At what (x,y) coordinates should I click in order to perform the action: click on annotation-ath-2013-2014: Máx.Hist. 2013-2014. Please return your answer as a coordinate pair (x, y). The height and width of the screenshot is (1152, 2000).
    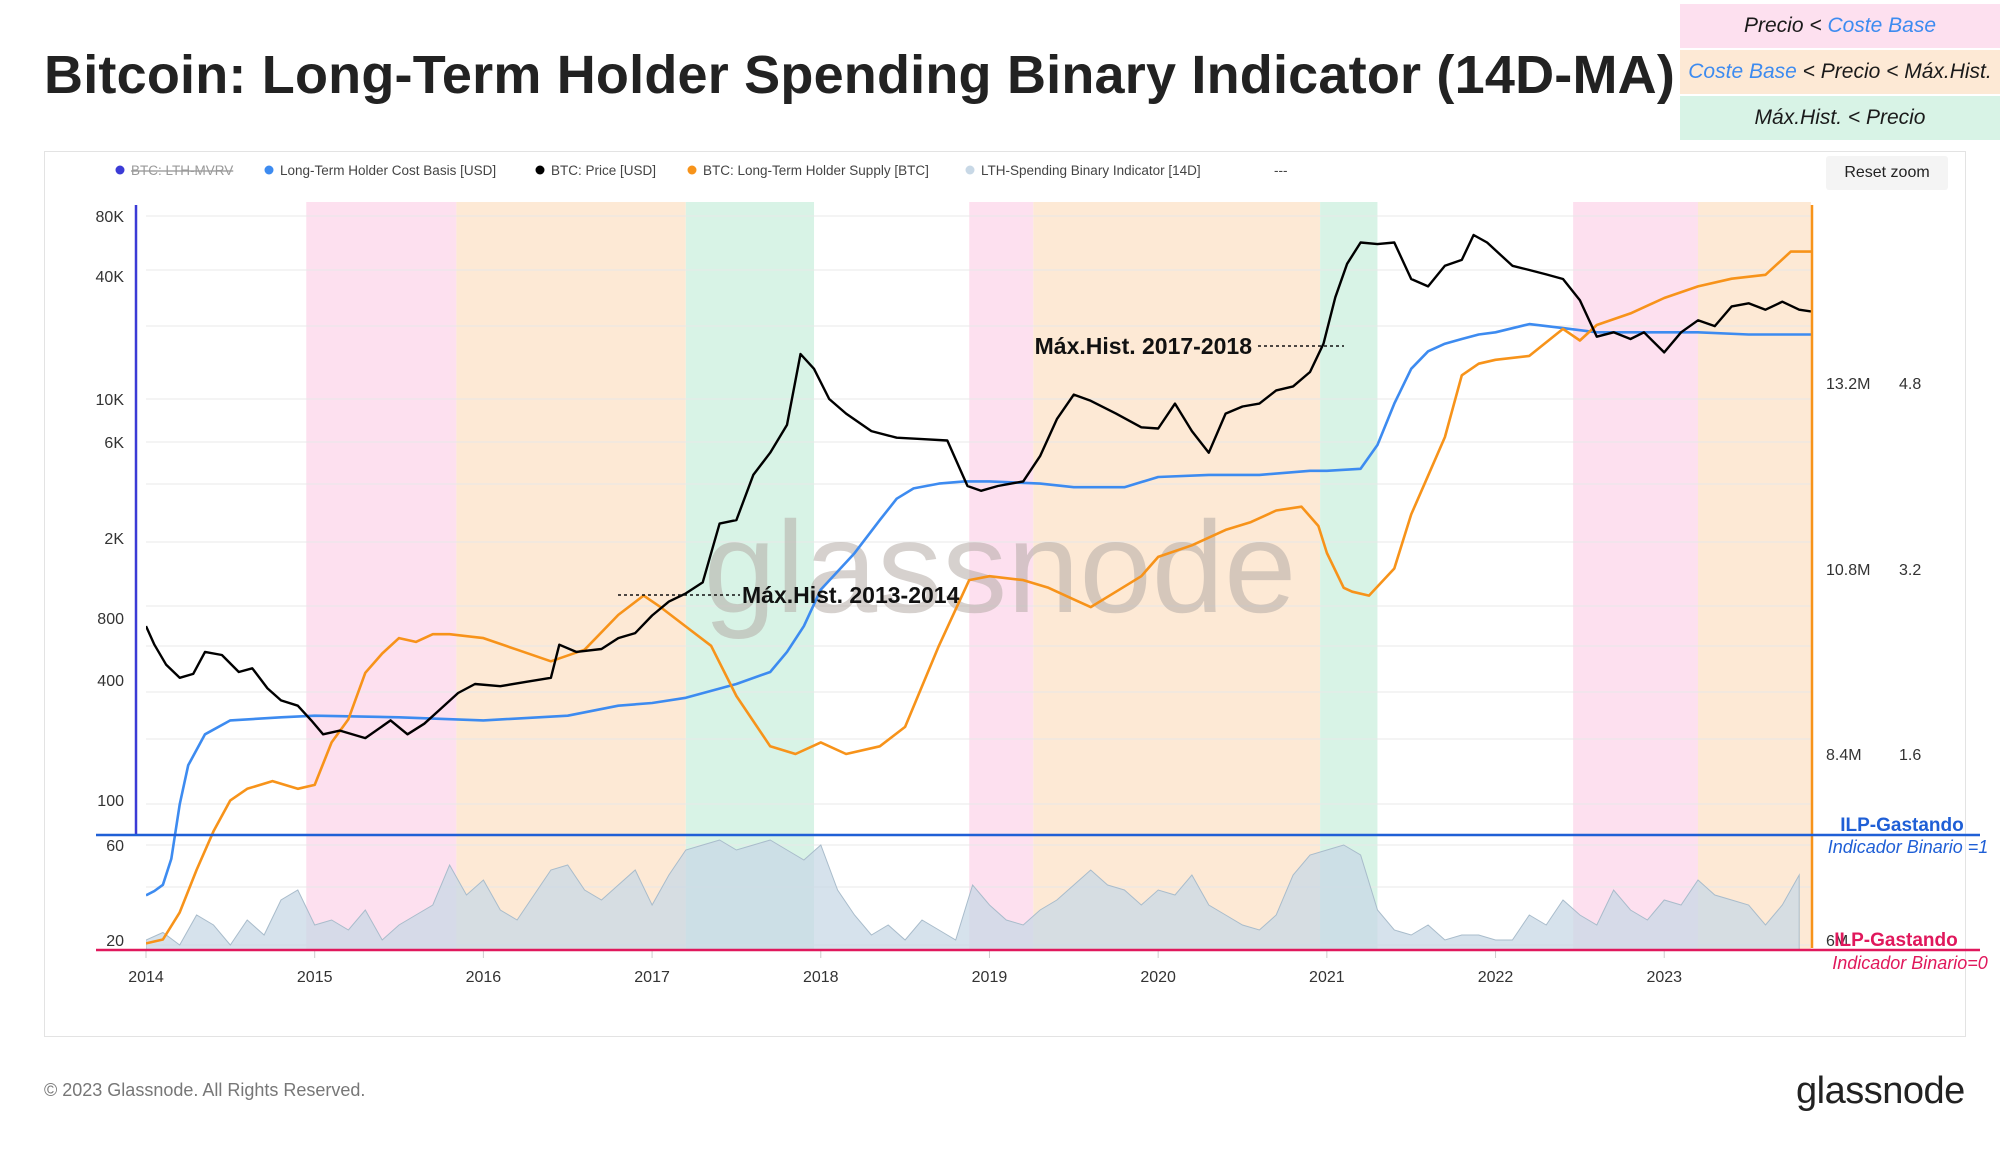
    Looking at the image, I should click on (851, 595).